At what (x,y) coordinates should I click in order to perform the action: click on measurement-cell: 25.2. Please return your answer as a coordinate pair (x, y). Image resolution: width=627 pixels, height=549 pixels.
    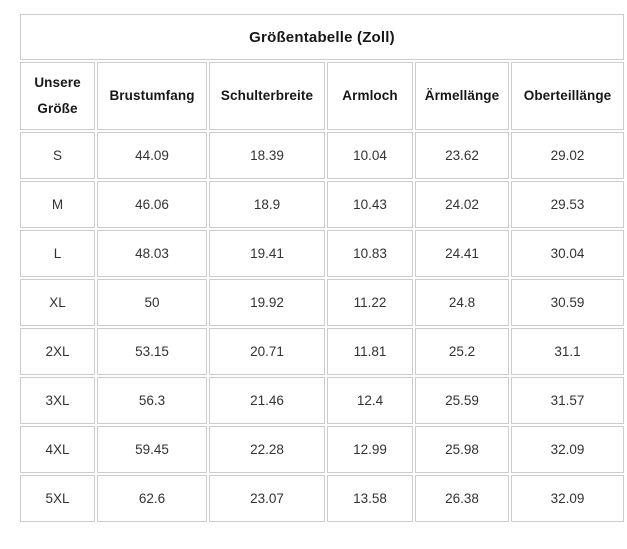
    Looking at the image, I should click on (462, 351).